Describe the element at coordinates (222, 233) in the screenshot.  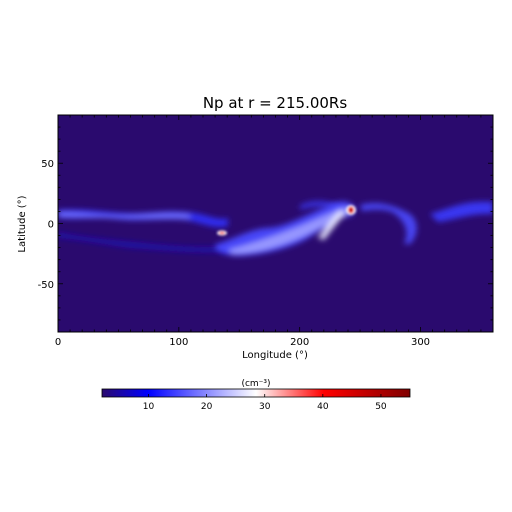
I see `small-knot` at that location.